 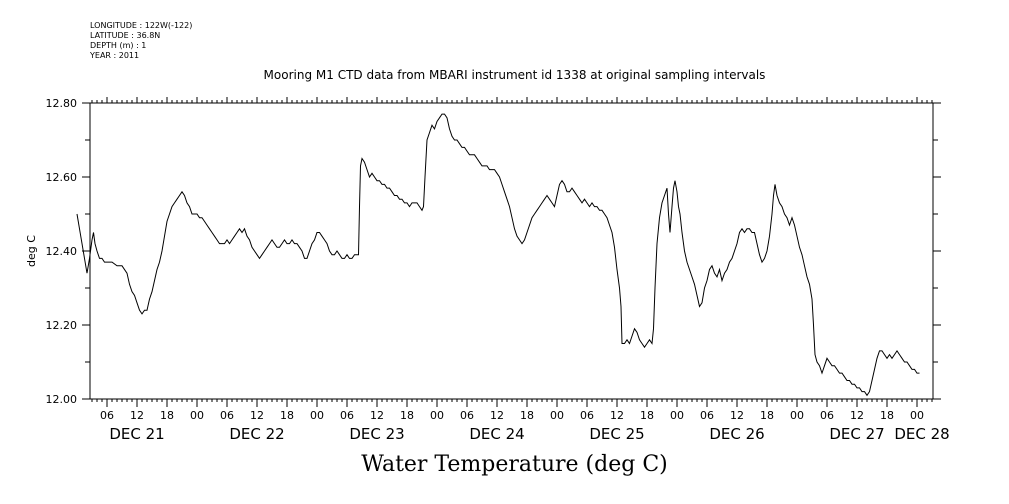 What do you see at coordinates (118, 45) in the screenshot?
I see `depth-text: DEPTH (m) : 1` at bounding box center [118, 45].